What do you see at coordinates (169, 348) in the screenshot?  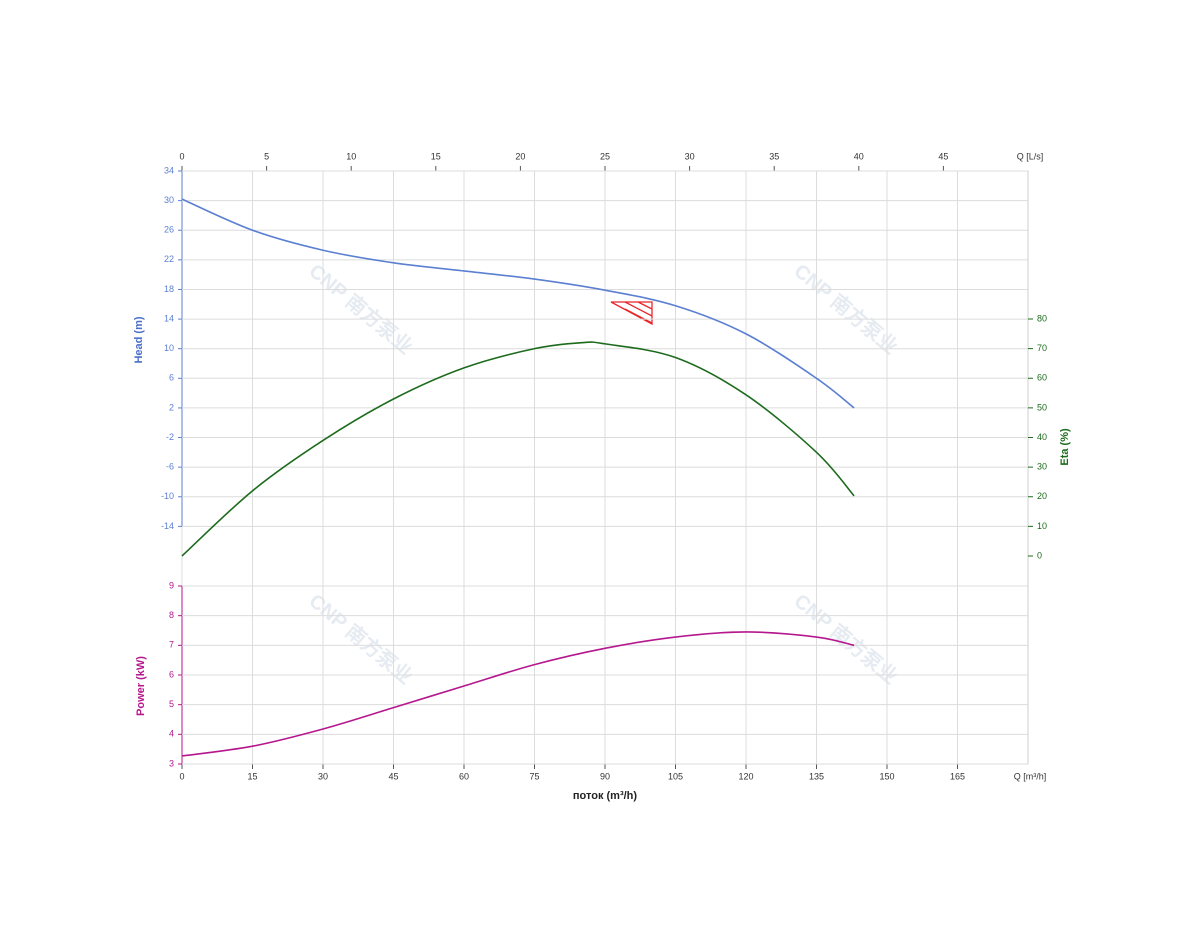 I see `y-tick-label: 10` at bounding box center [169, 348].